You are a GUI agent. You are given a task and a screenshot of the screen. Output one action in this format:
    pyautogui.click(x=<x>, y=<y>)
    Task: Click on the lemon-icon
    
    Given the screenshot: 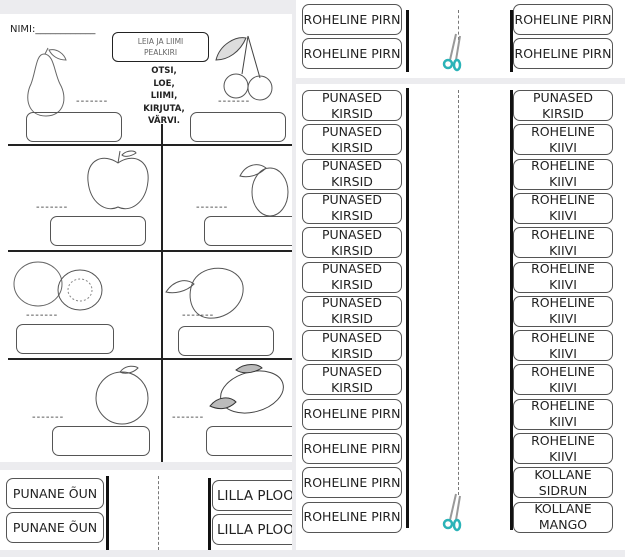 What is the action you would take?
    pyautogui.click(x=246, y=389)
    